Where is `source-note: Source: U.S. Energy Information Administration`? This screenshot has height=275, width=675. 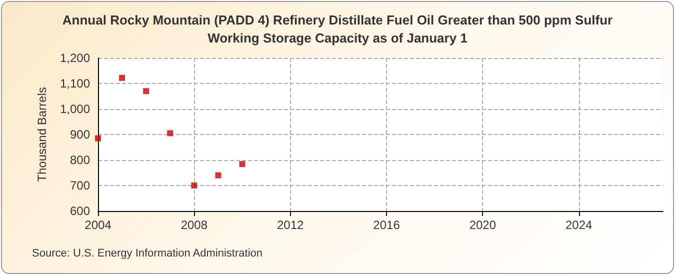 source-note: Source: U.S. Energy Information Administration is located at coordinates (147, 254).